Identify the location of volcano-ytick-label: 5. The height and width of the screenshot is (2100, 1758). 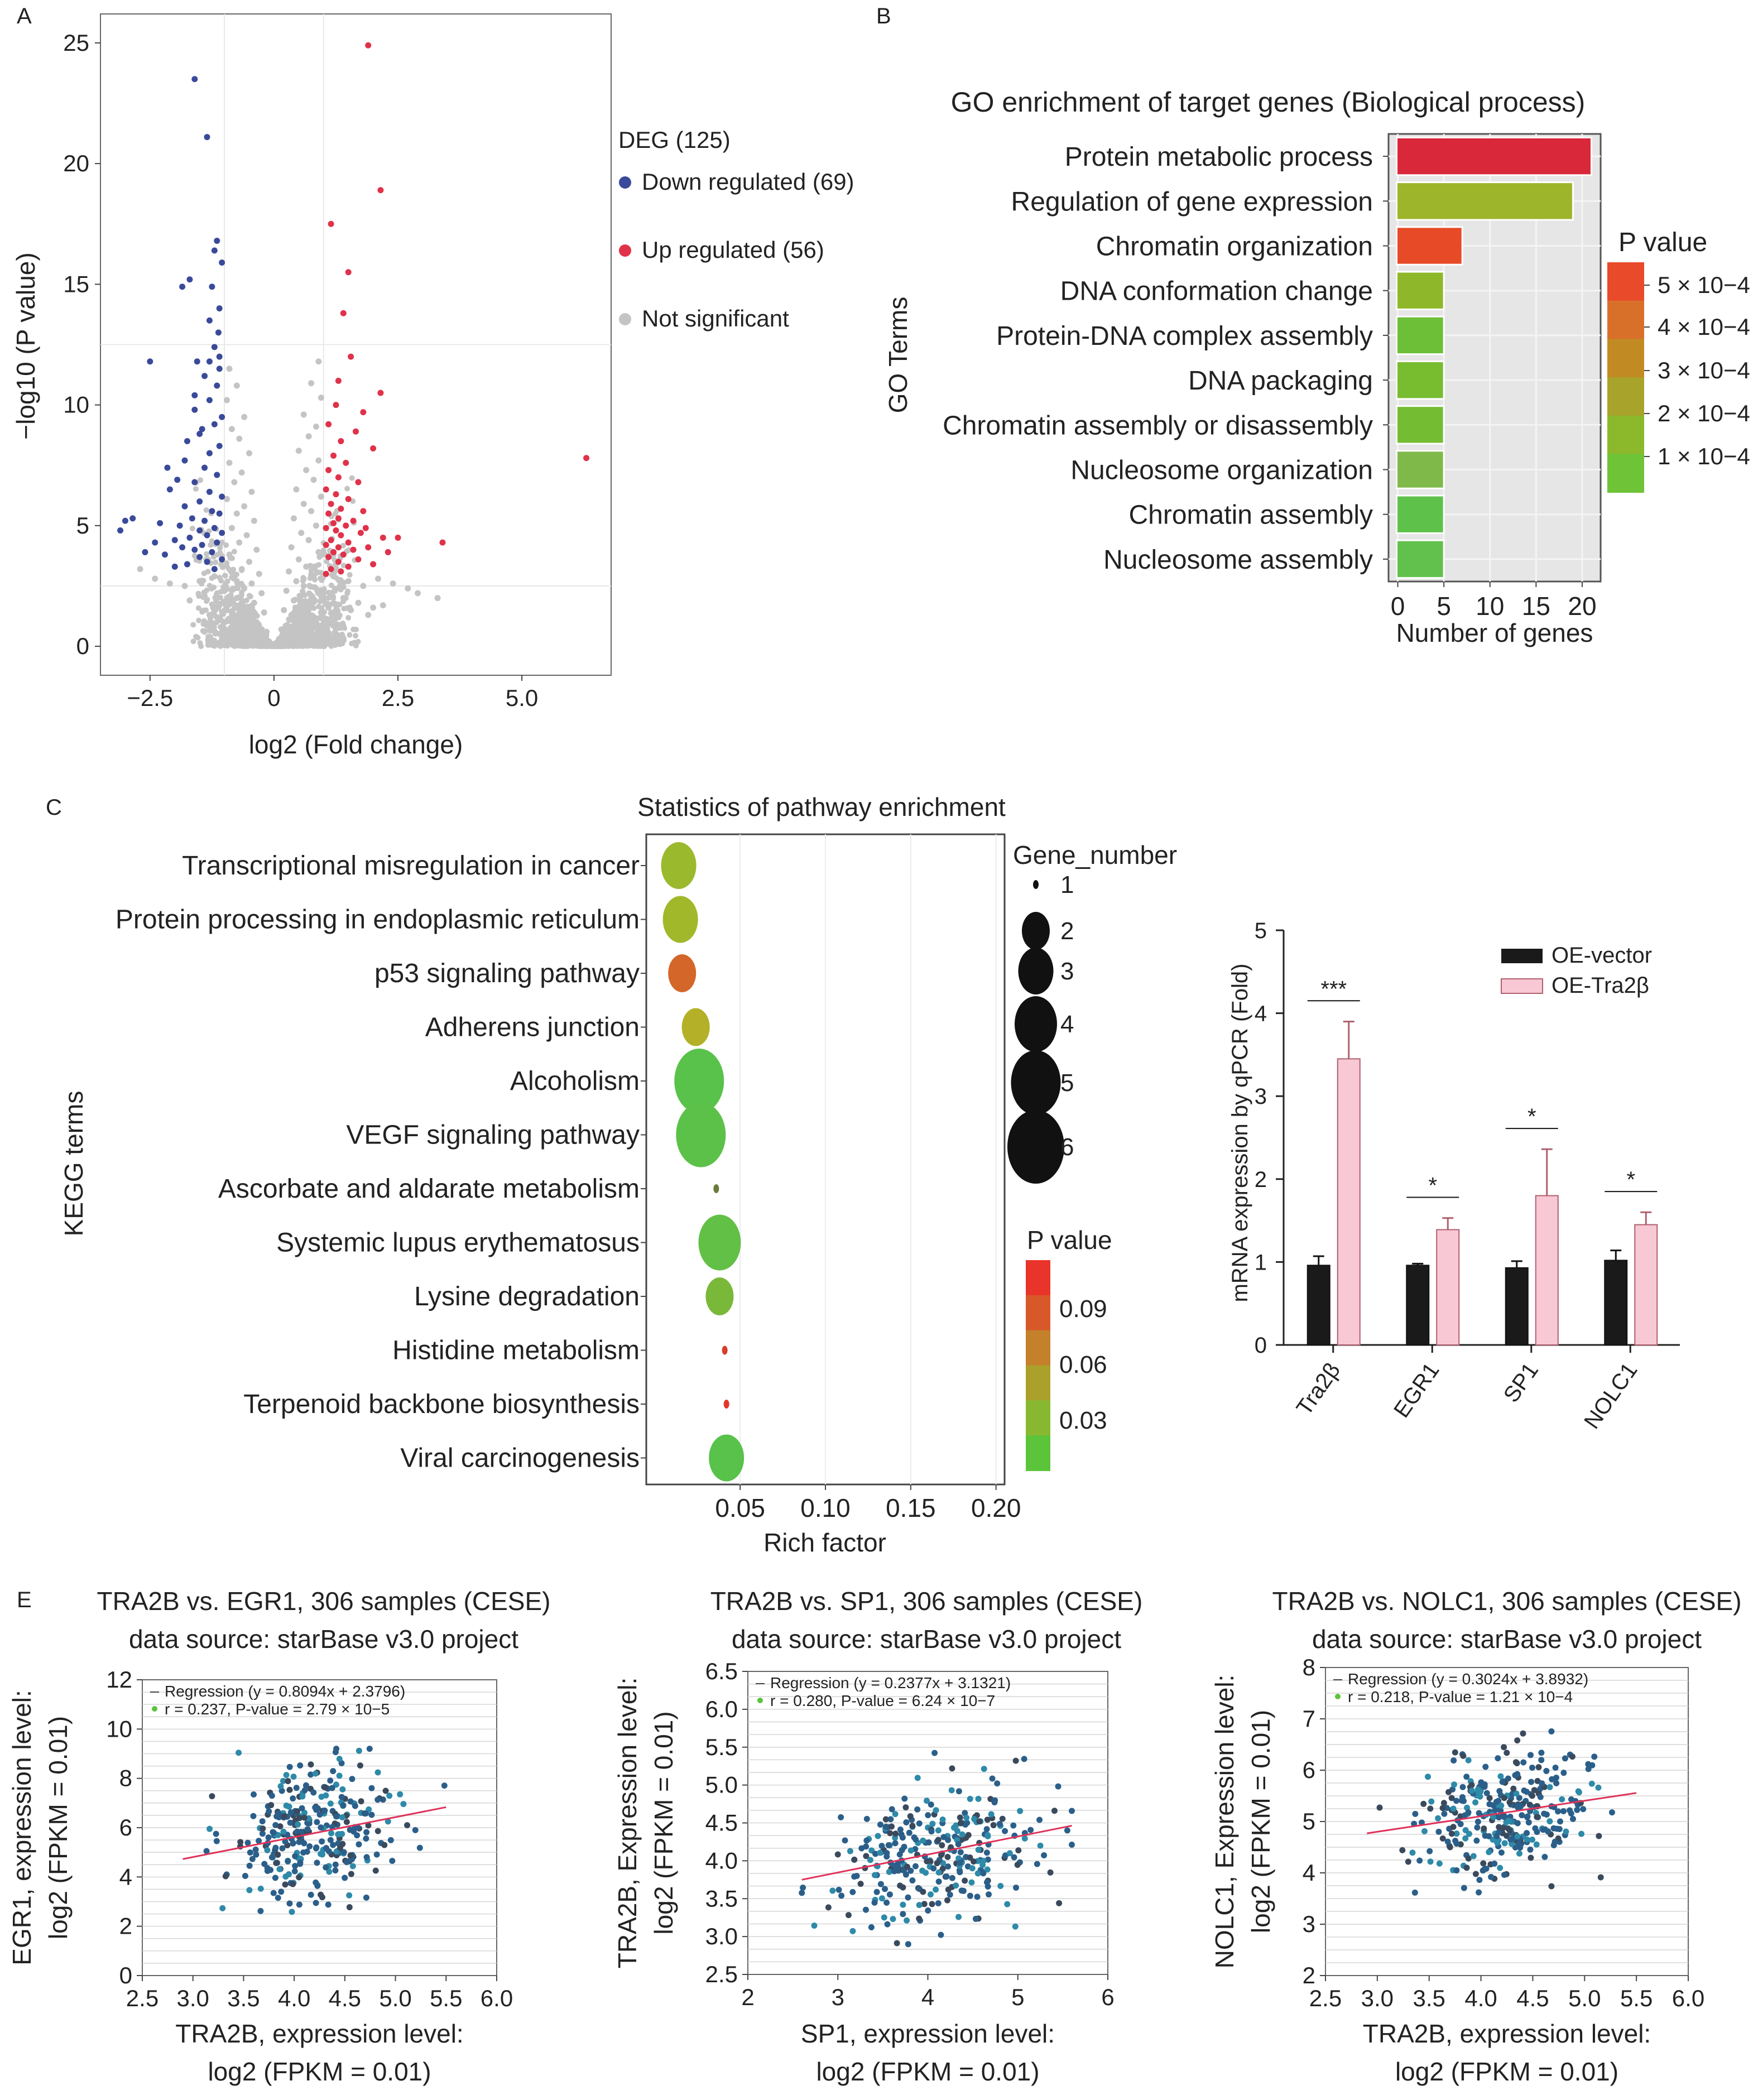
(82, 525).